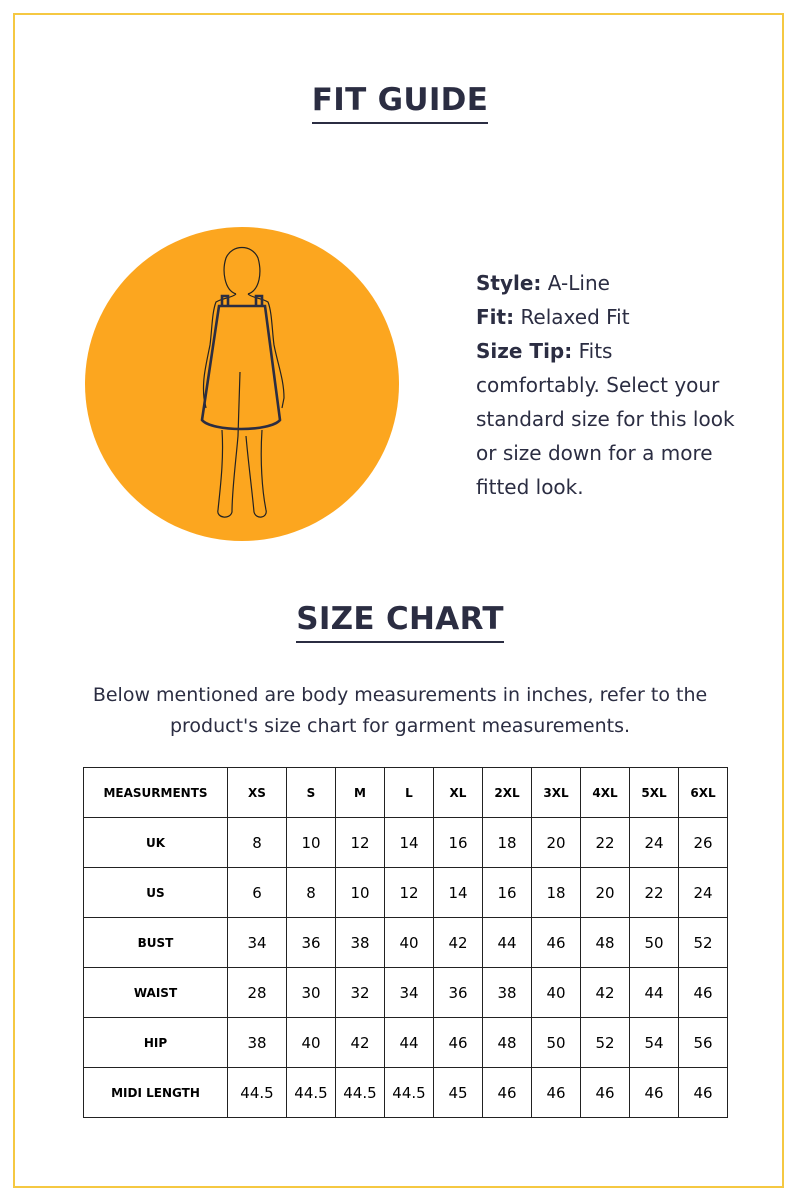 This screenshot has height=1200, width=800. What do you see at coordinates (703, 842) in the screenshot?
I see `table-cell: 26` at bounding box center [703, 842].